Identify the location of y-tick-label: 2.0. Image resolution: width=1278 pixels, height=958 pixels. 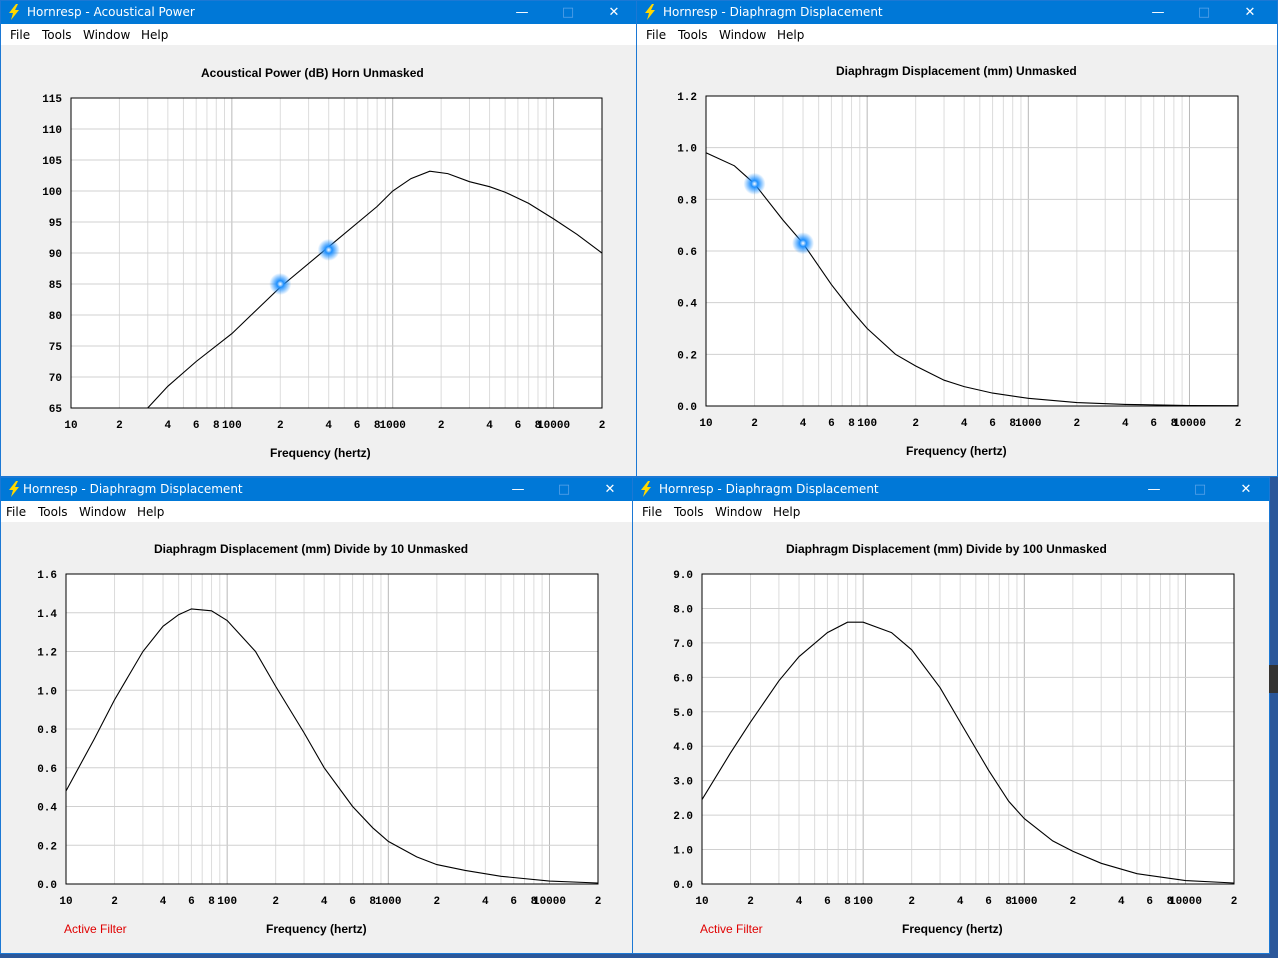
(683, 817).